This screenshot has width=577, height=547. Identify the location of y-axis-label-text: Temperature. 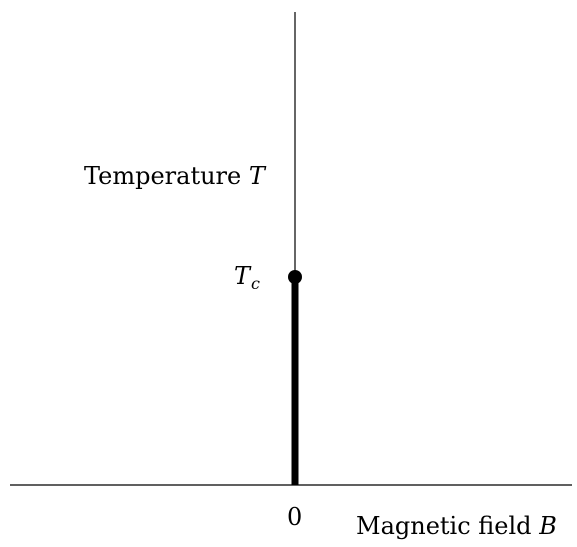
(166, 176).